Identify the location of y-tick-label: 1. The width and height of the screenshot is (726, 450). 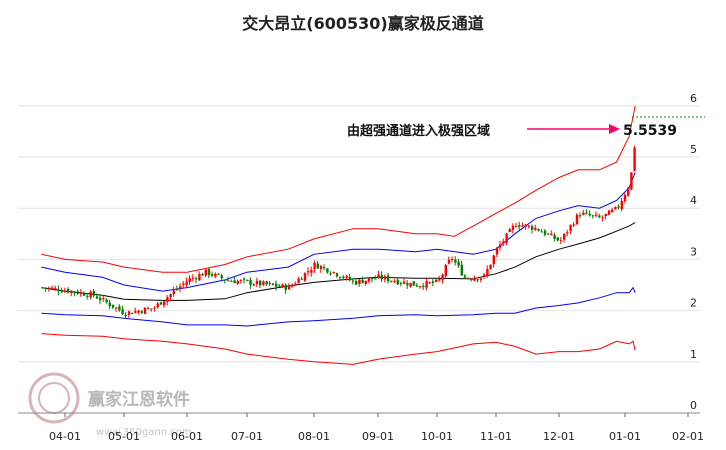
(693, 354).